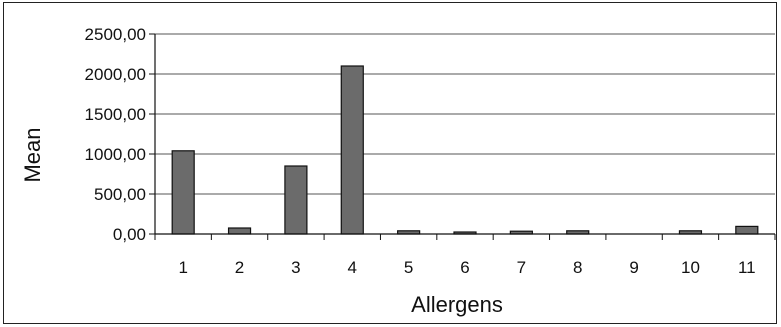 The height and width of the screenshot is (327, 781). What do you see at coordinates (457, 304) in the screenshot?
I see `x-axis-title: Allergens` at bounding box center [457, 304].